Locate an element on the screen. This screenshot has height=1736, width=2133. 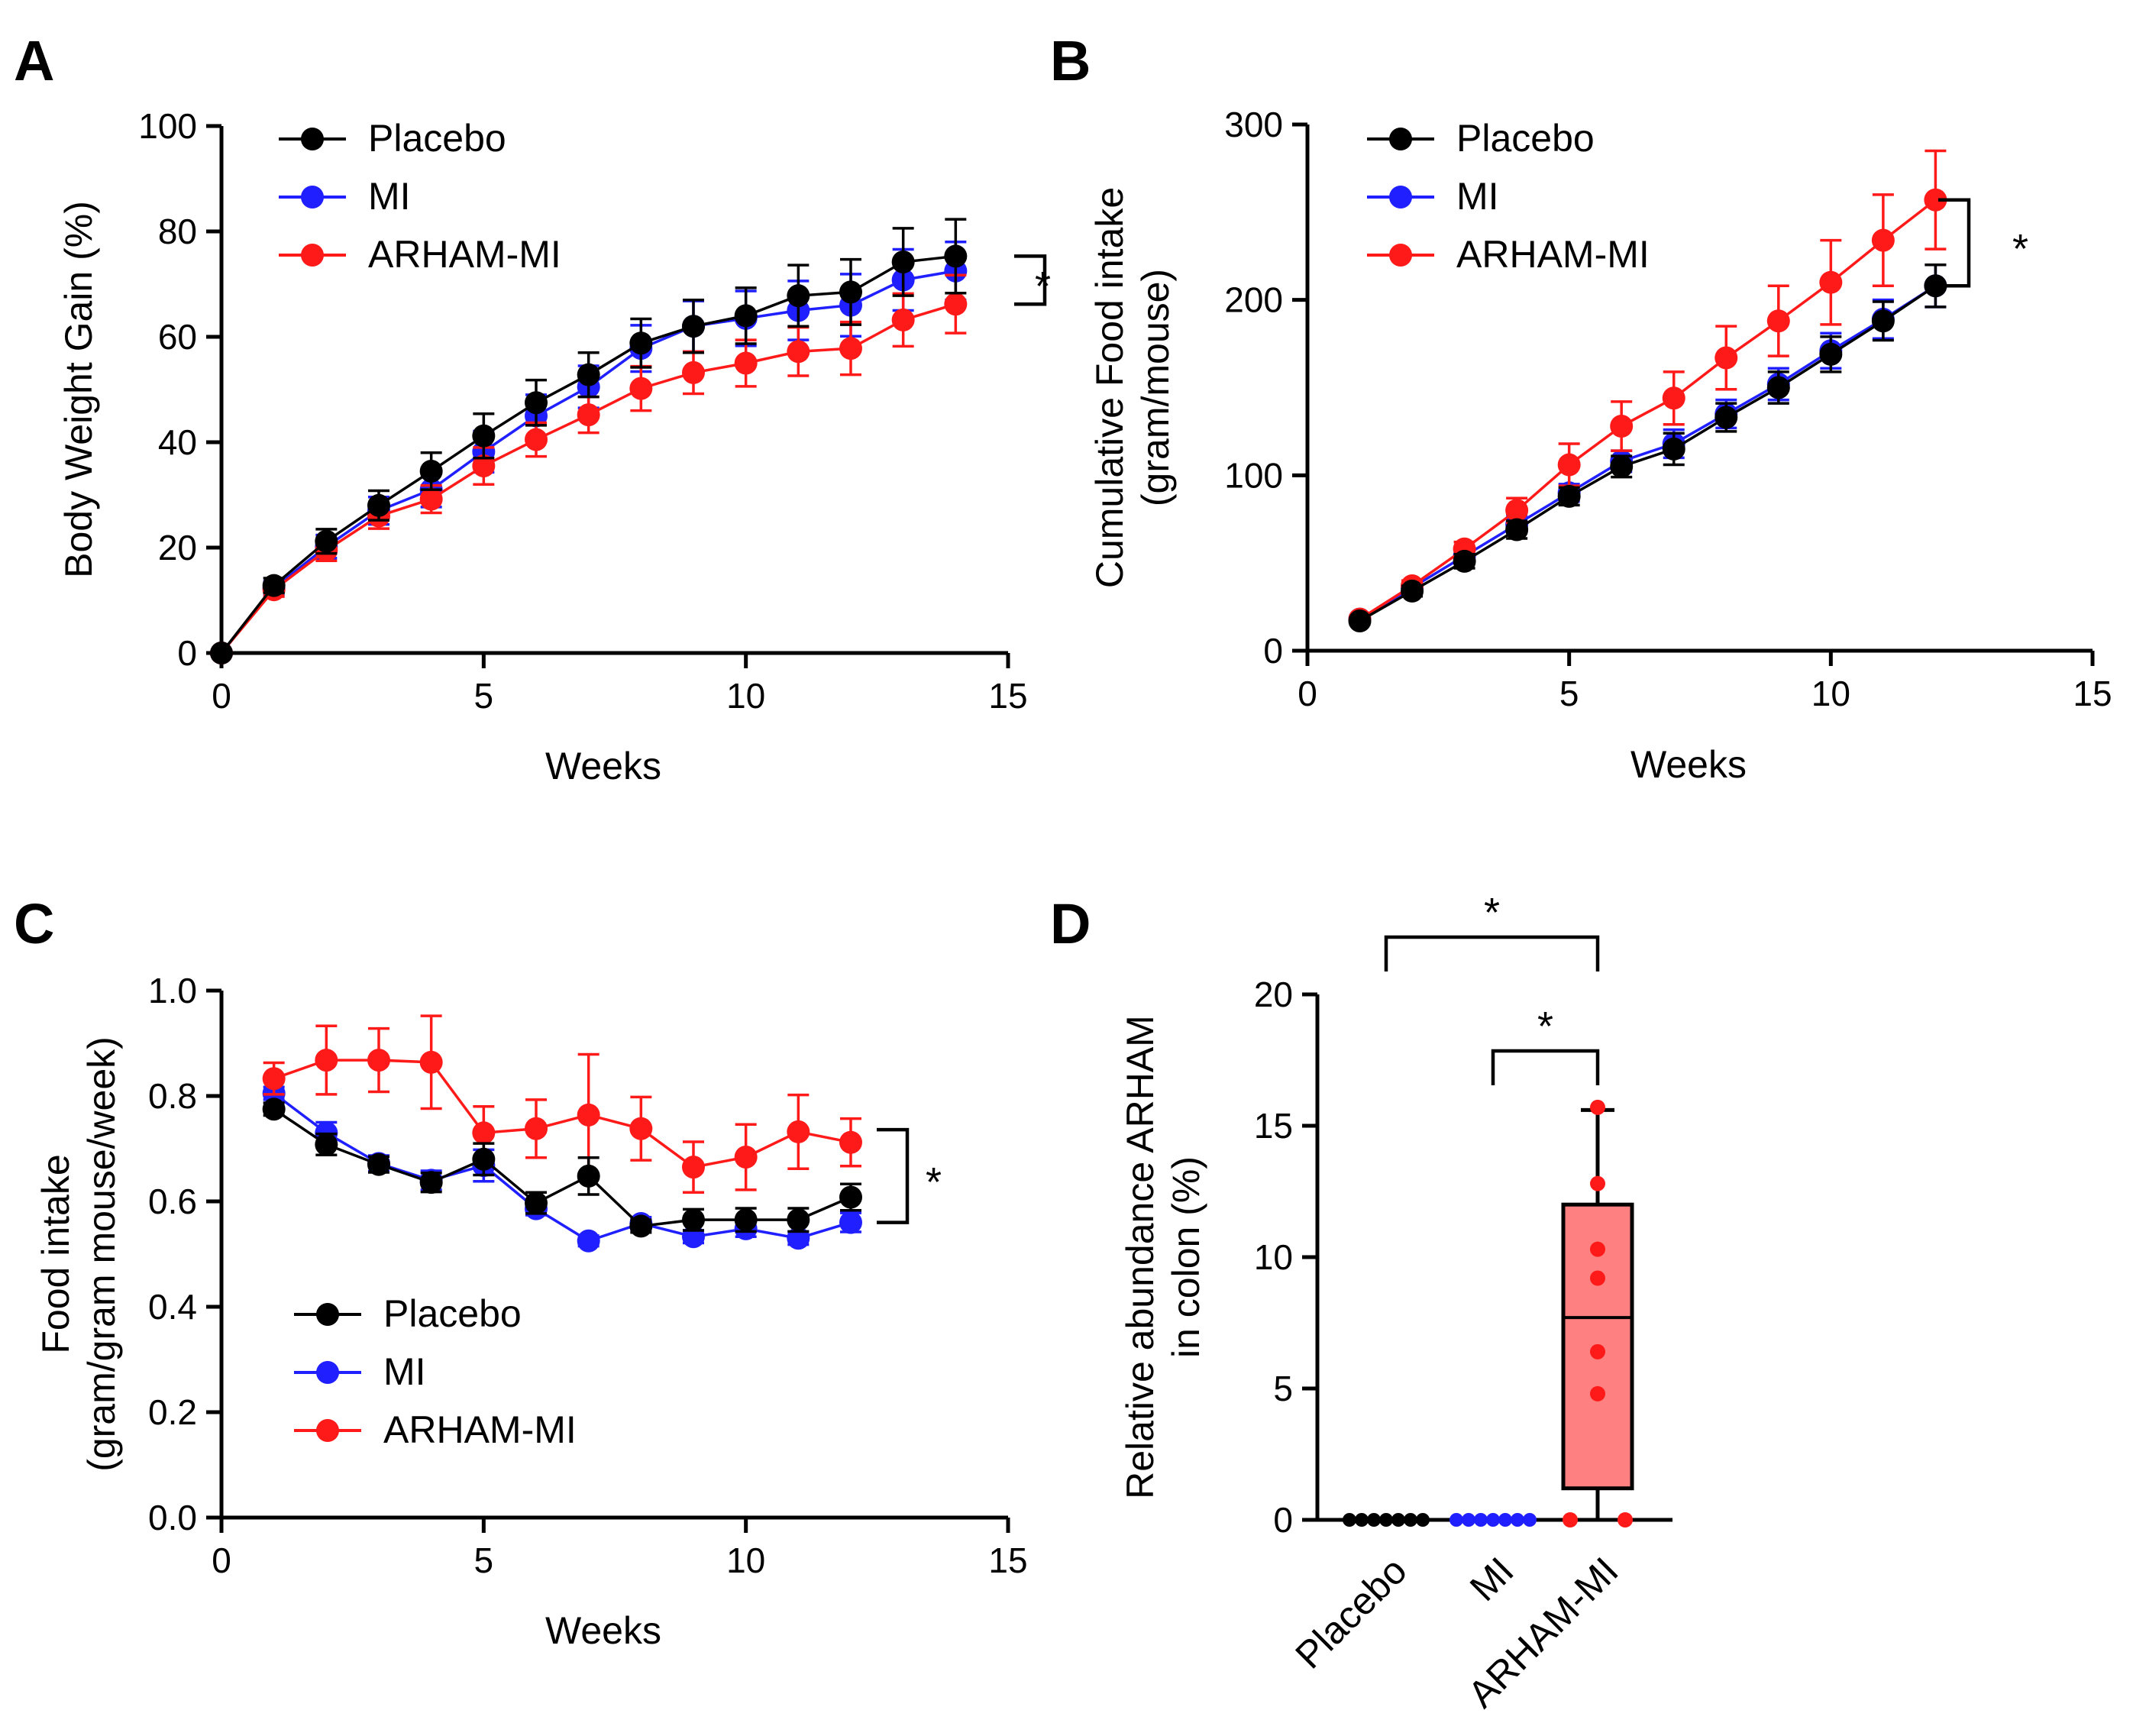
p0-y-tick-label: 40 is located at coordinates (177, 442).